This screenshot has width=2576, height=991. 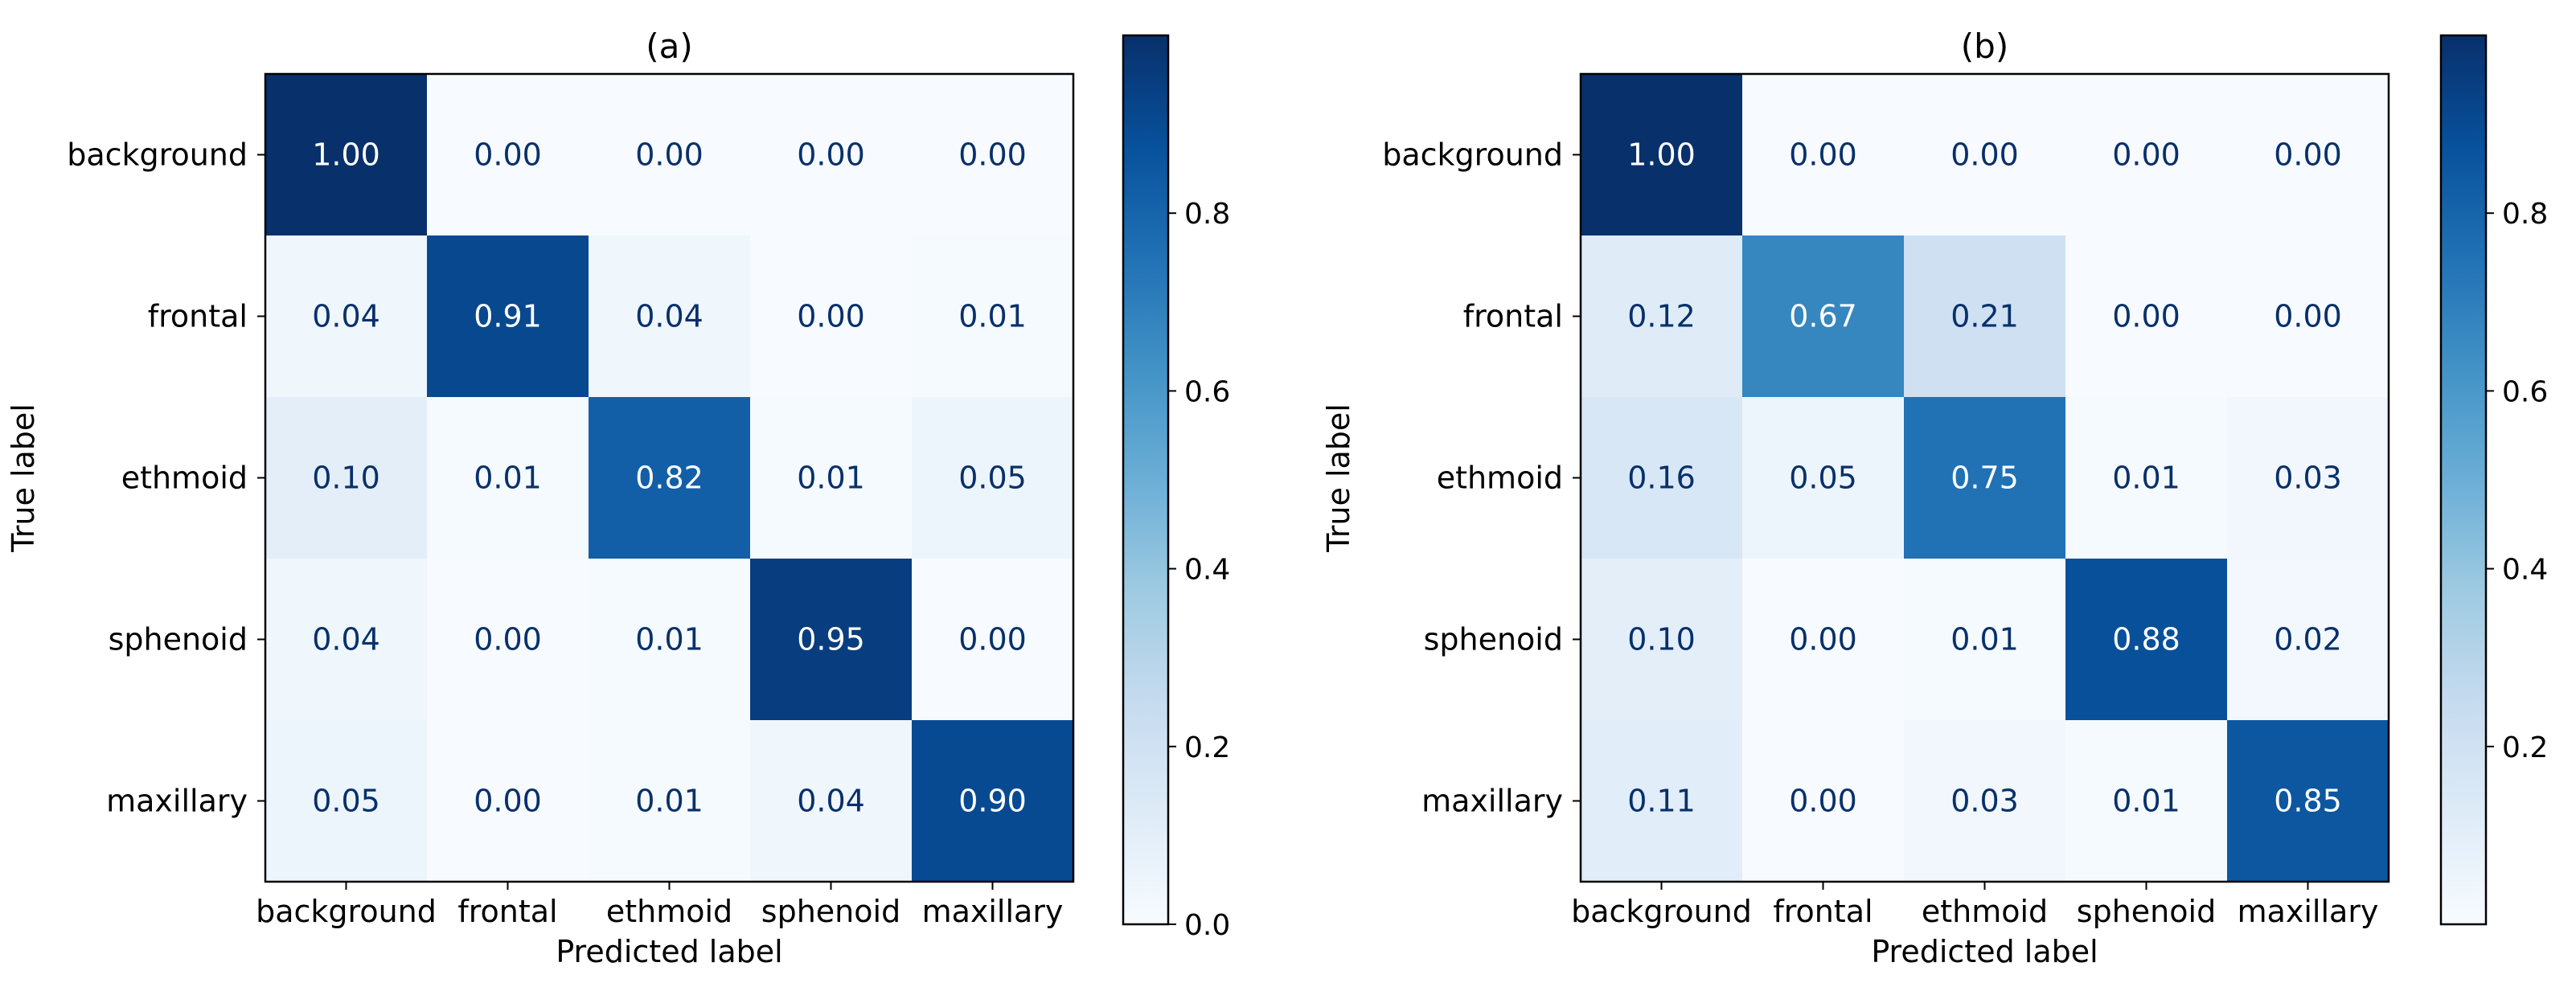 What do you see at coordinates (1661, 316) in the screenshot?
I see `cell-value-label: 0.12` at bounding box center [1661, 316].